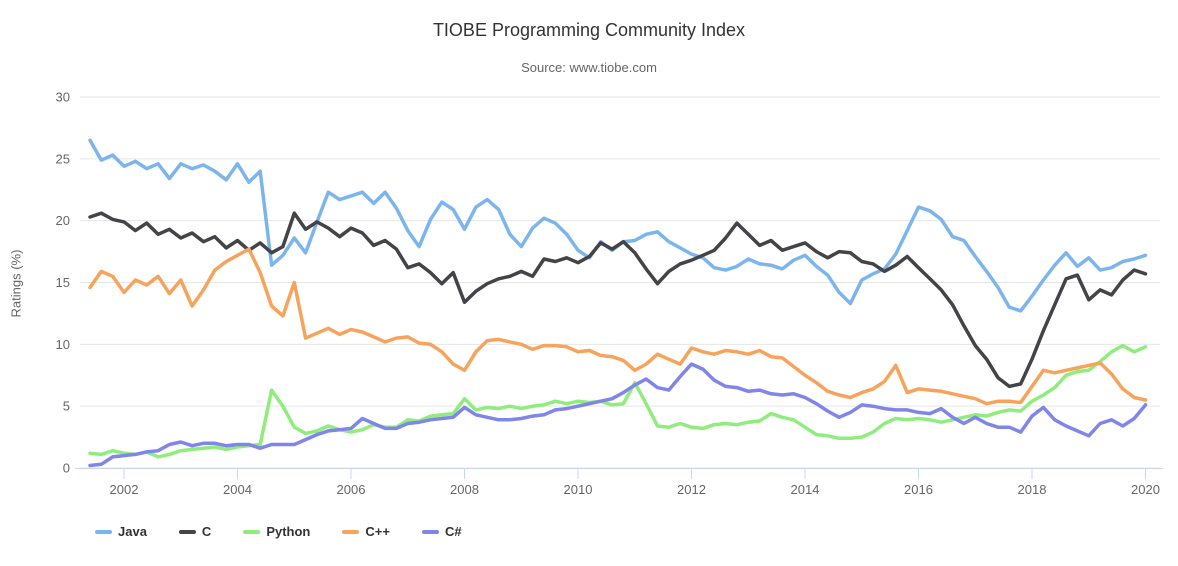  I want to click on y-axis-title: Ratings (%), so click(16, 283).